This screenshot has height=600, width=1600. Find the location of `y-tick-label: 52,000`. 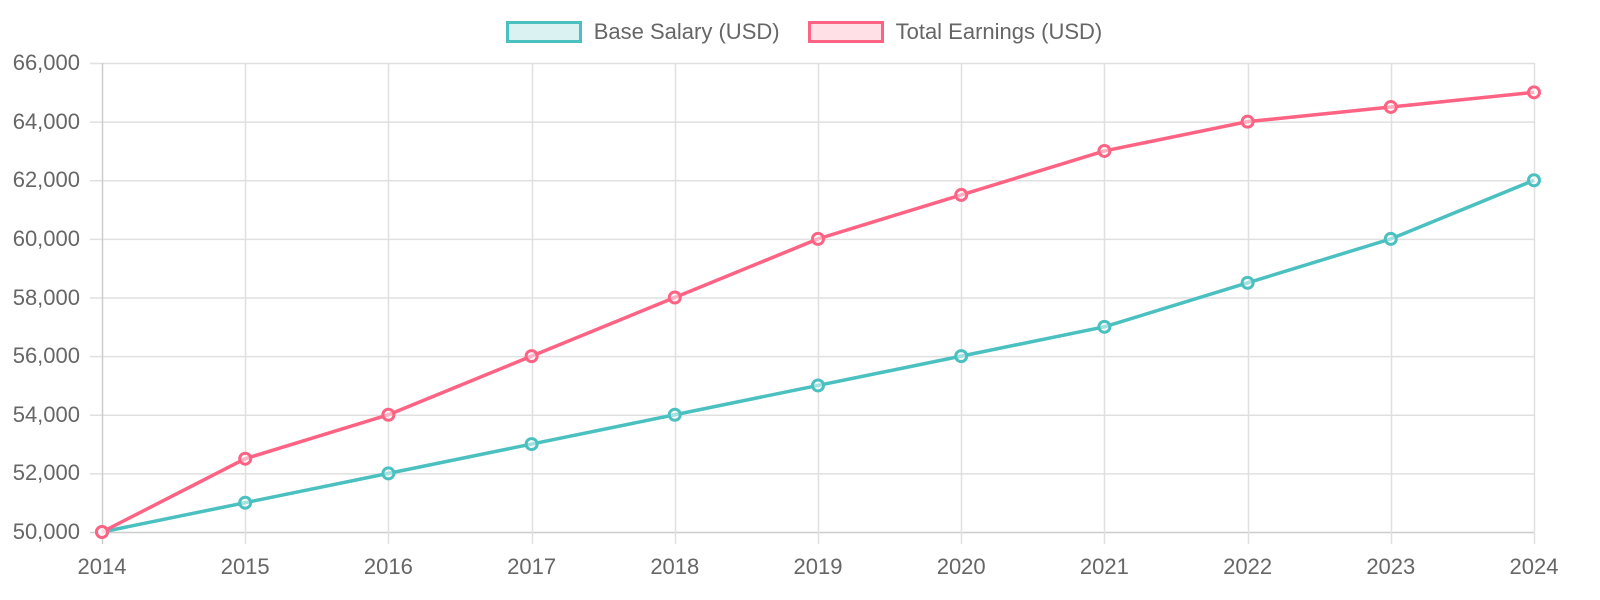

y-tick-label: 52,000 is located at coordinates (46, 473).